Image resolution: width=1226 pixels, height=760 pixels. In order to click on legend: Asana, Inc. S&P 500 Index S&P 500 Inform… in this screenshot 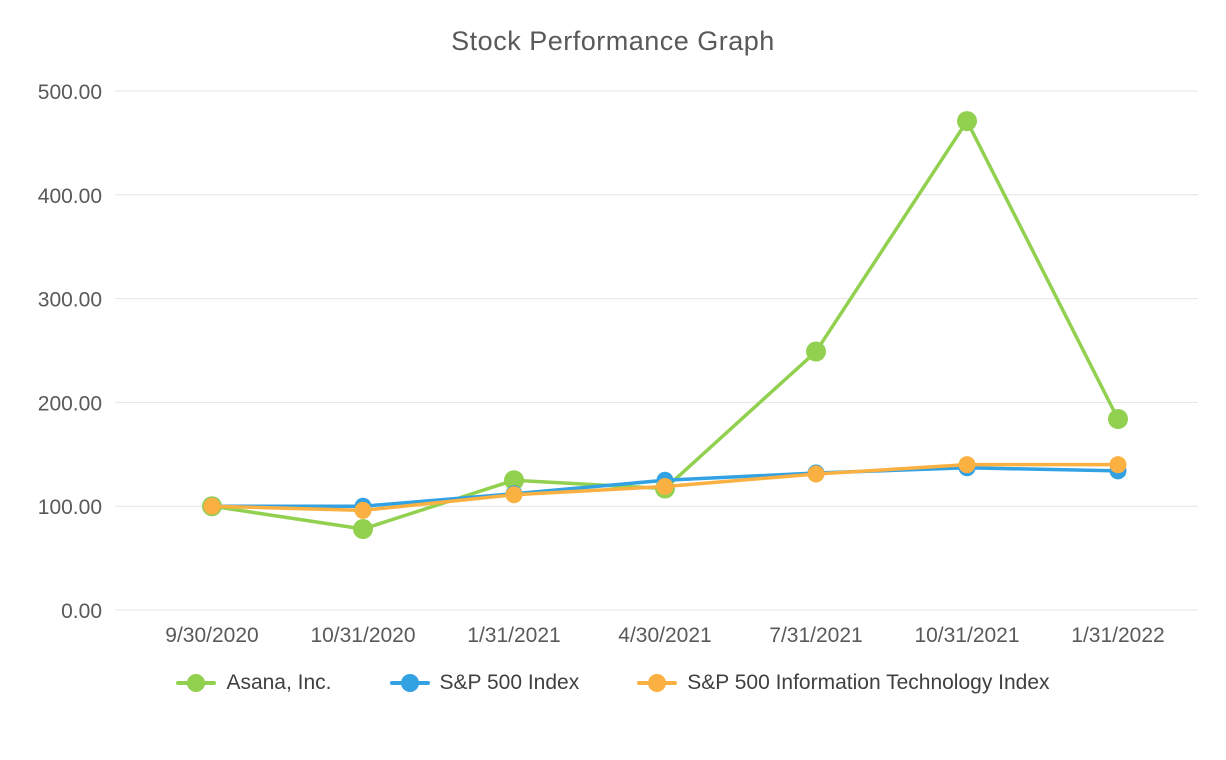, I will do `click(613, 683)`.